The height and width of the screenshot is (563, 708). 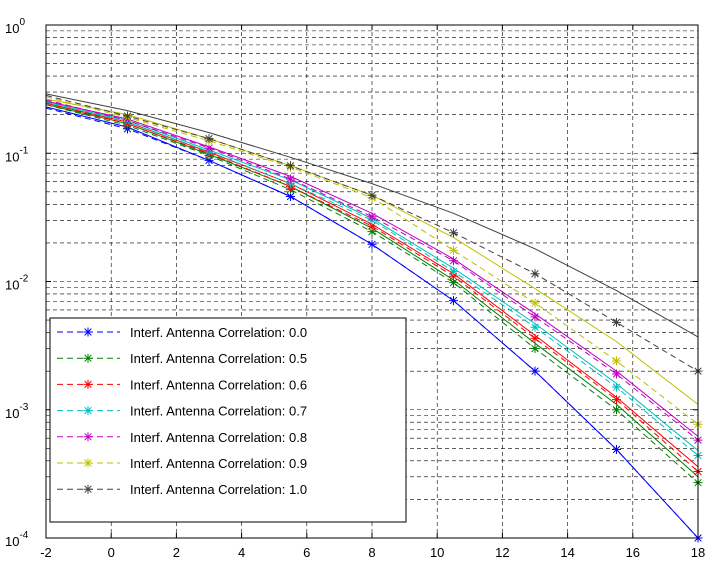 I want to click on x-tick-label: 4, so click(x=241, y=552).